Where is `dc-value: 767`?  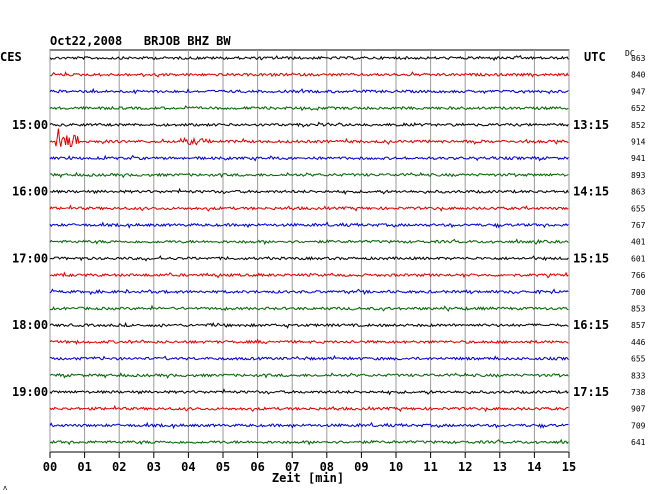 dc-value: 767 is located at coordinates (638, 225).